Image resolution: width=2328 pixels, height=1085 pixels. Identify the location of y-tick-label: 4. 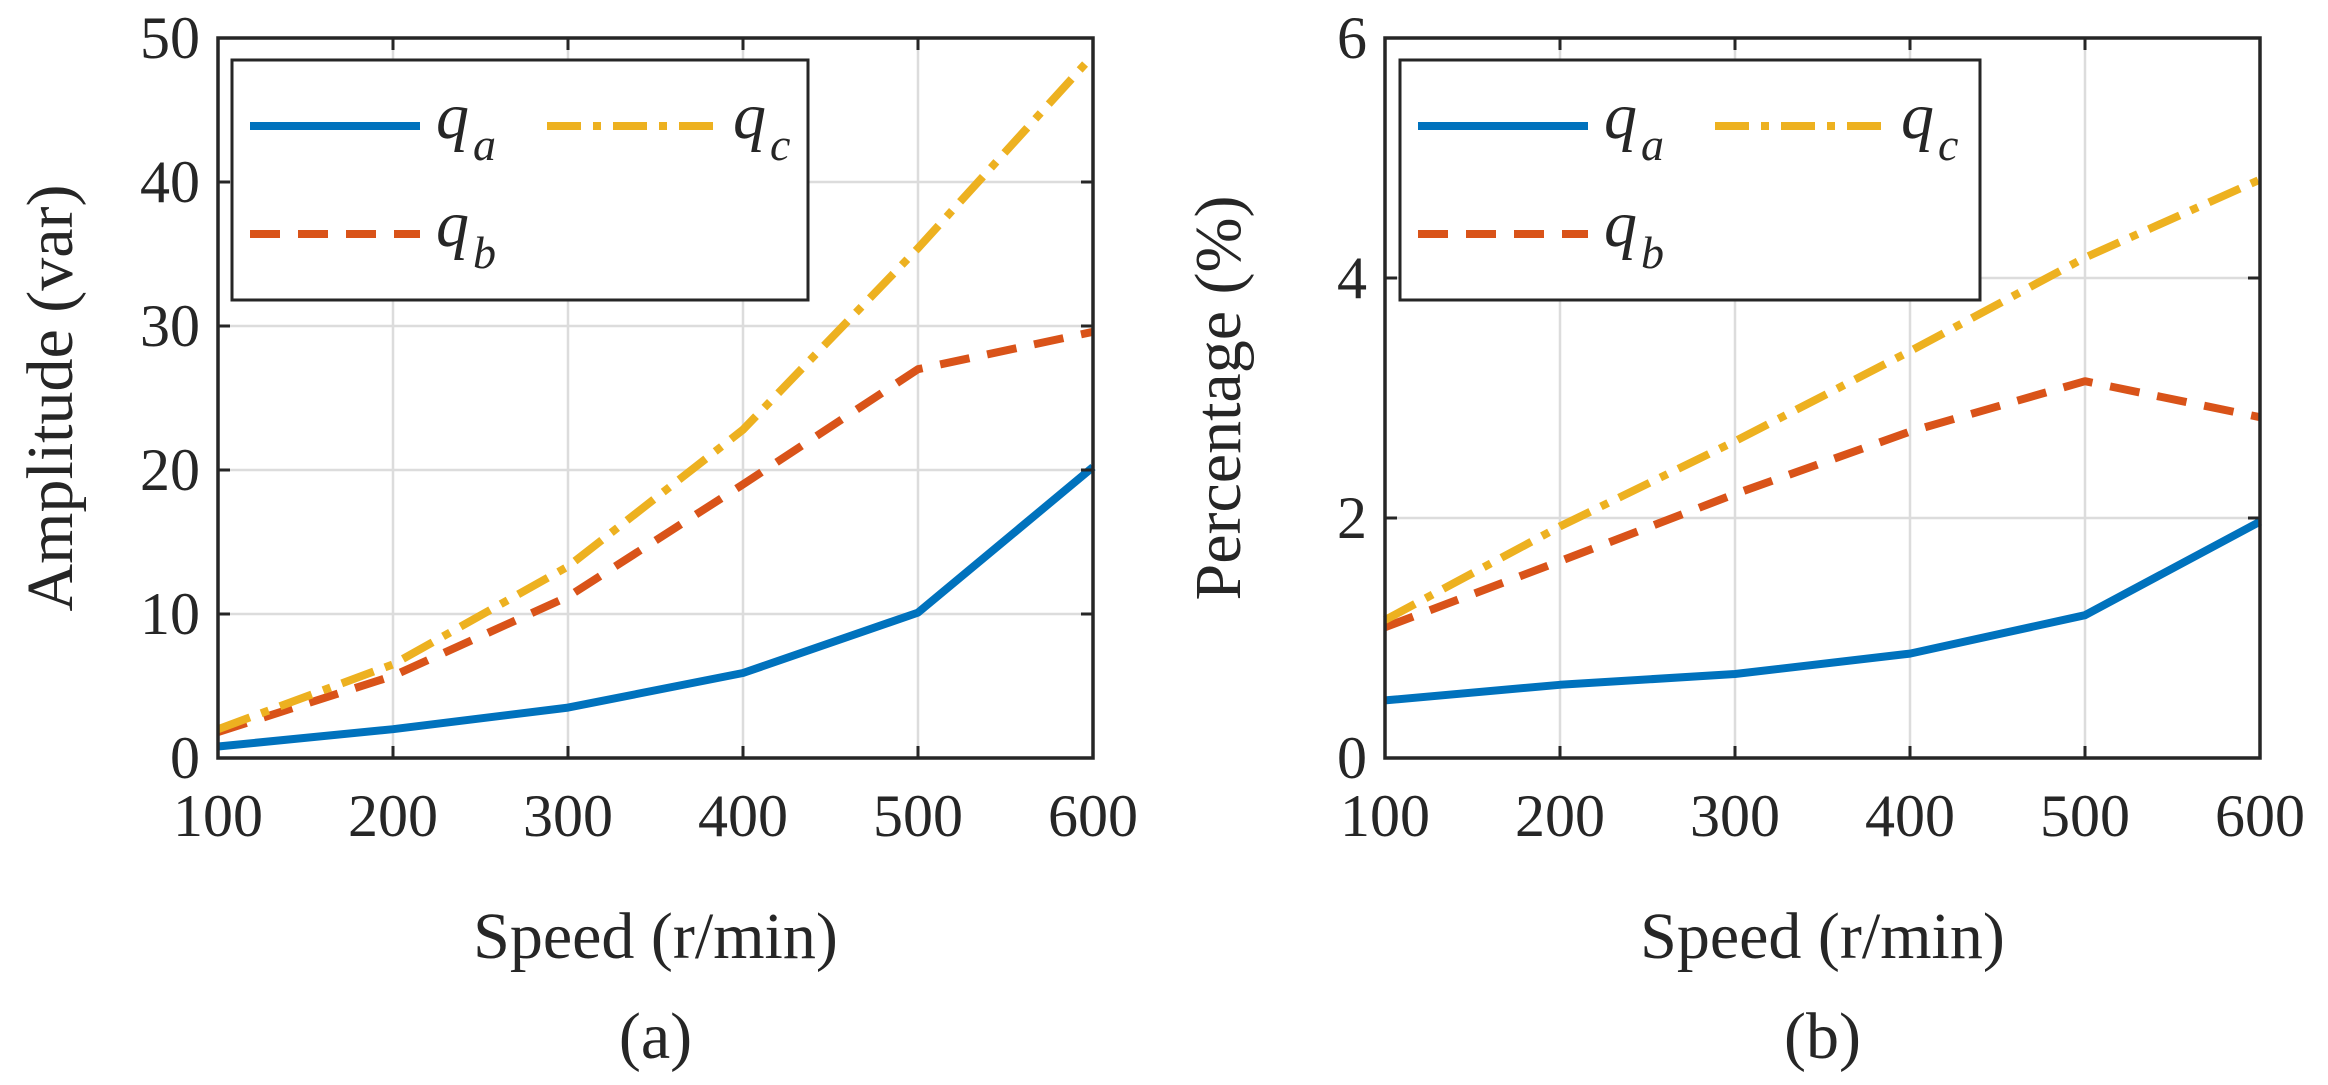
(1352, 278).